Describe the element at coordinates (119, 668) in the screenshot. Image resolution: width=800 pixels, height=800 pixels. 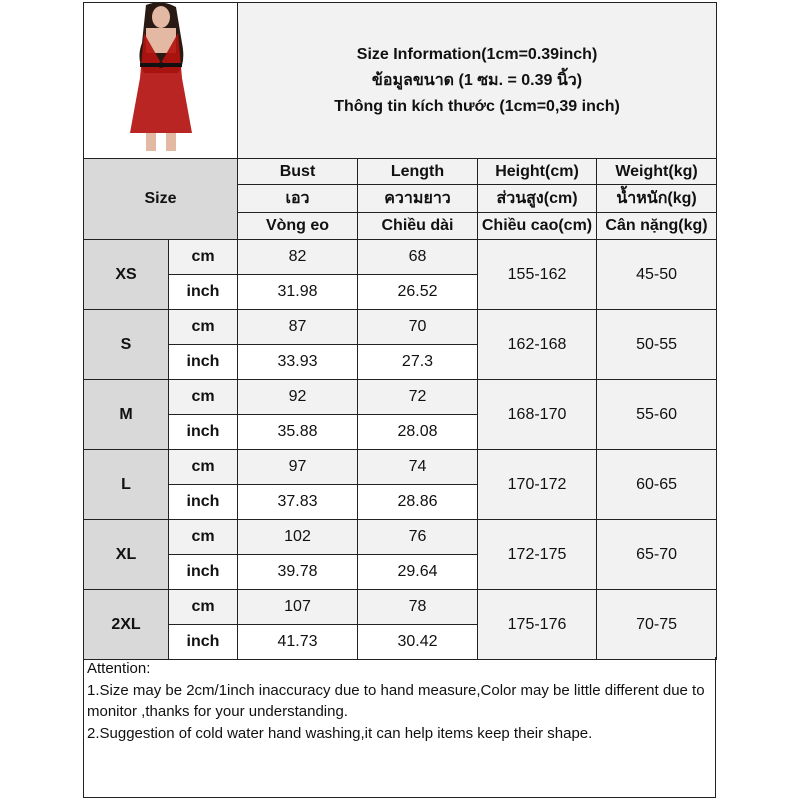
I see `notes-heading: Attention:` at that location.